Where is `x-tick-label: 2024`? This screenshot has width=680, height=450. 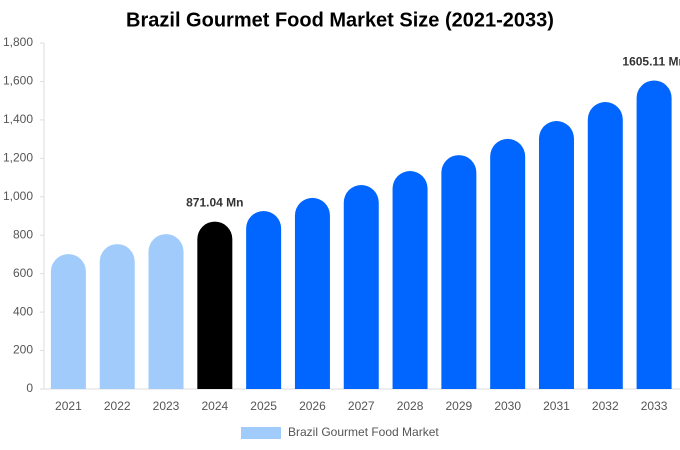
x-tick-label: 2024 is located at coordinates (214, 406).